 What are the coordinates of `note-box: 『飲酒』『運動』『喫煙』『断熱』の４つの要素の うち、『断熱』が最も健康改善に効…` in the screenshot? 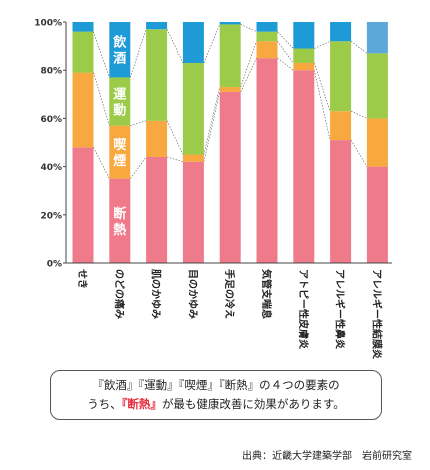 It's located at (216, 395).